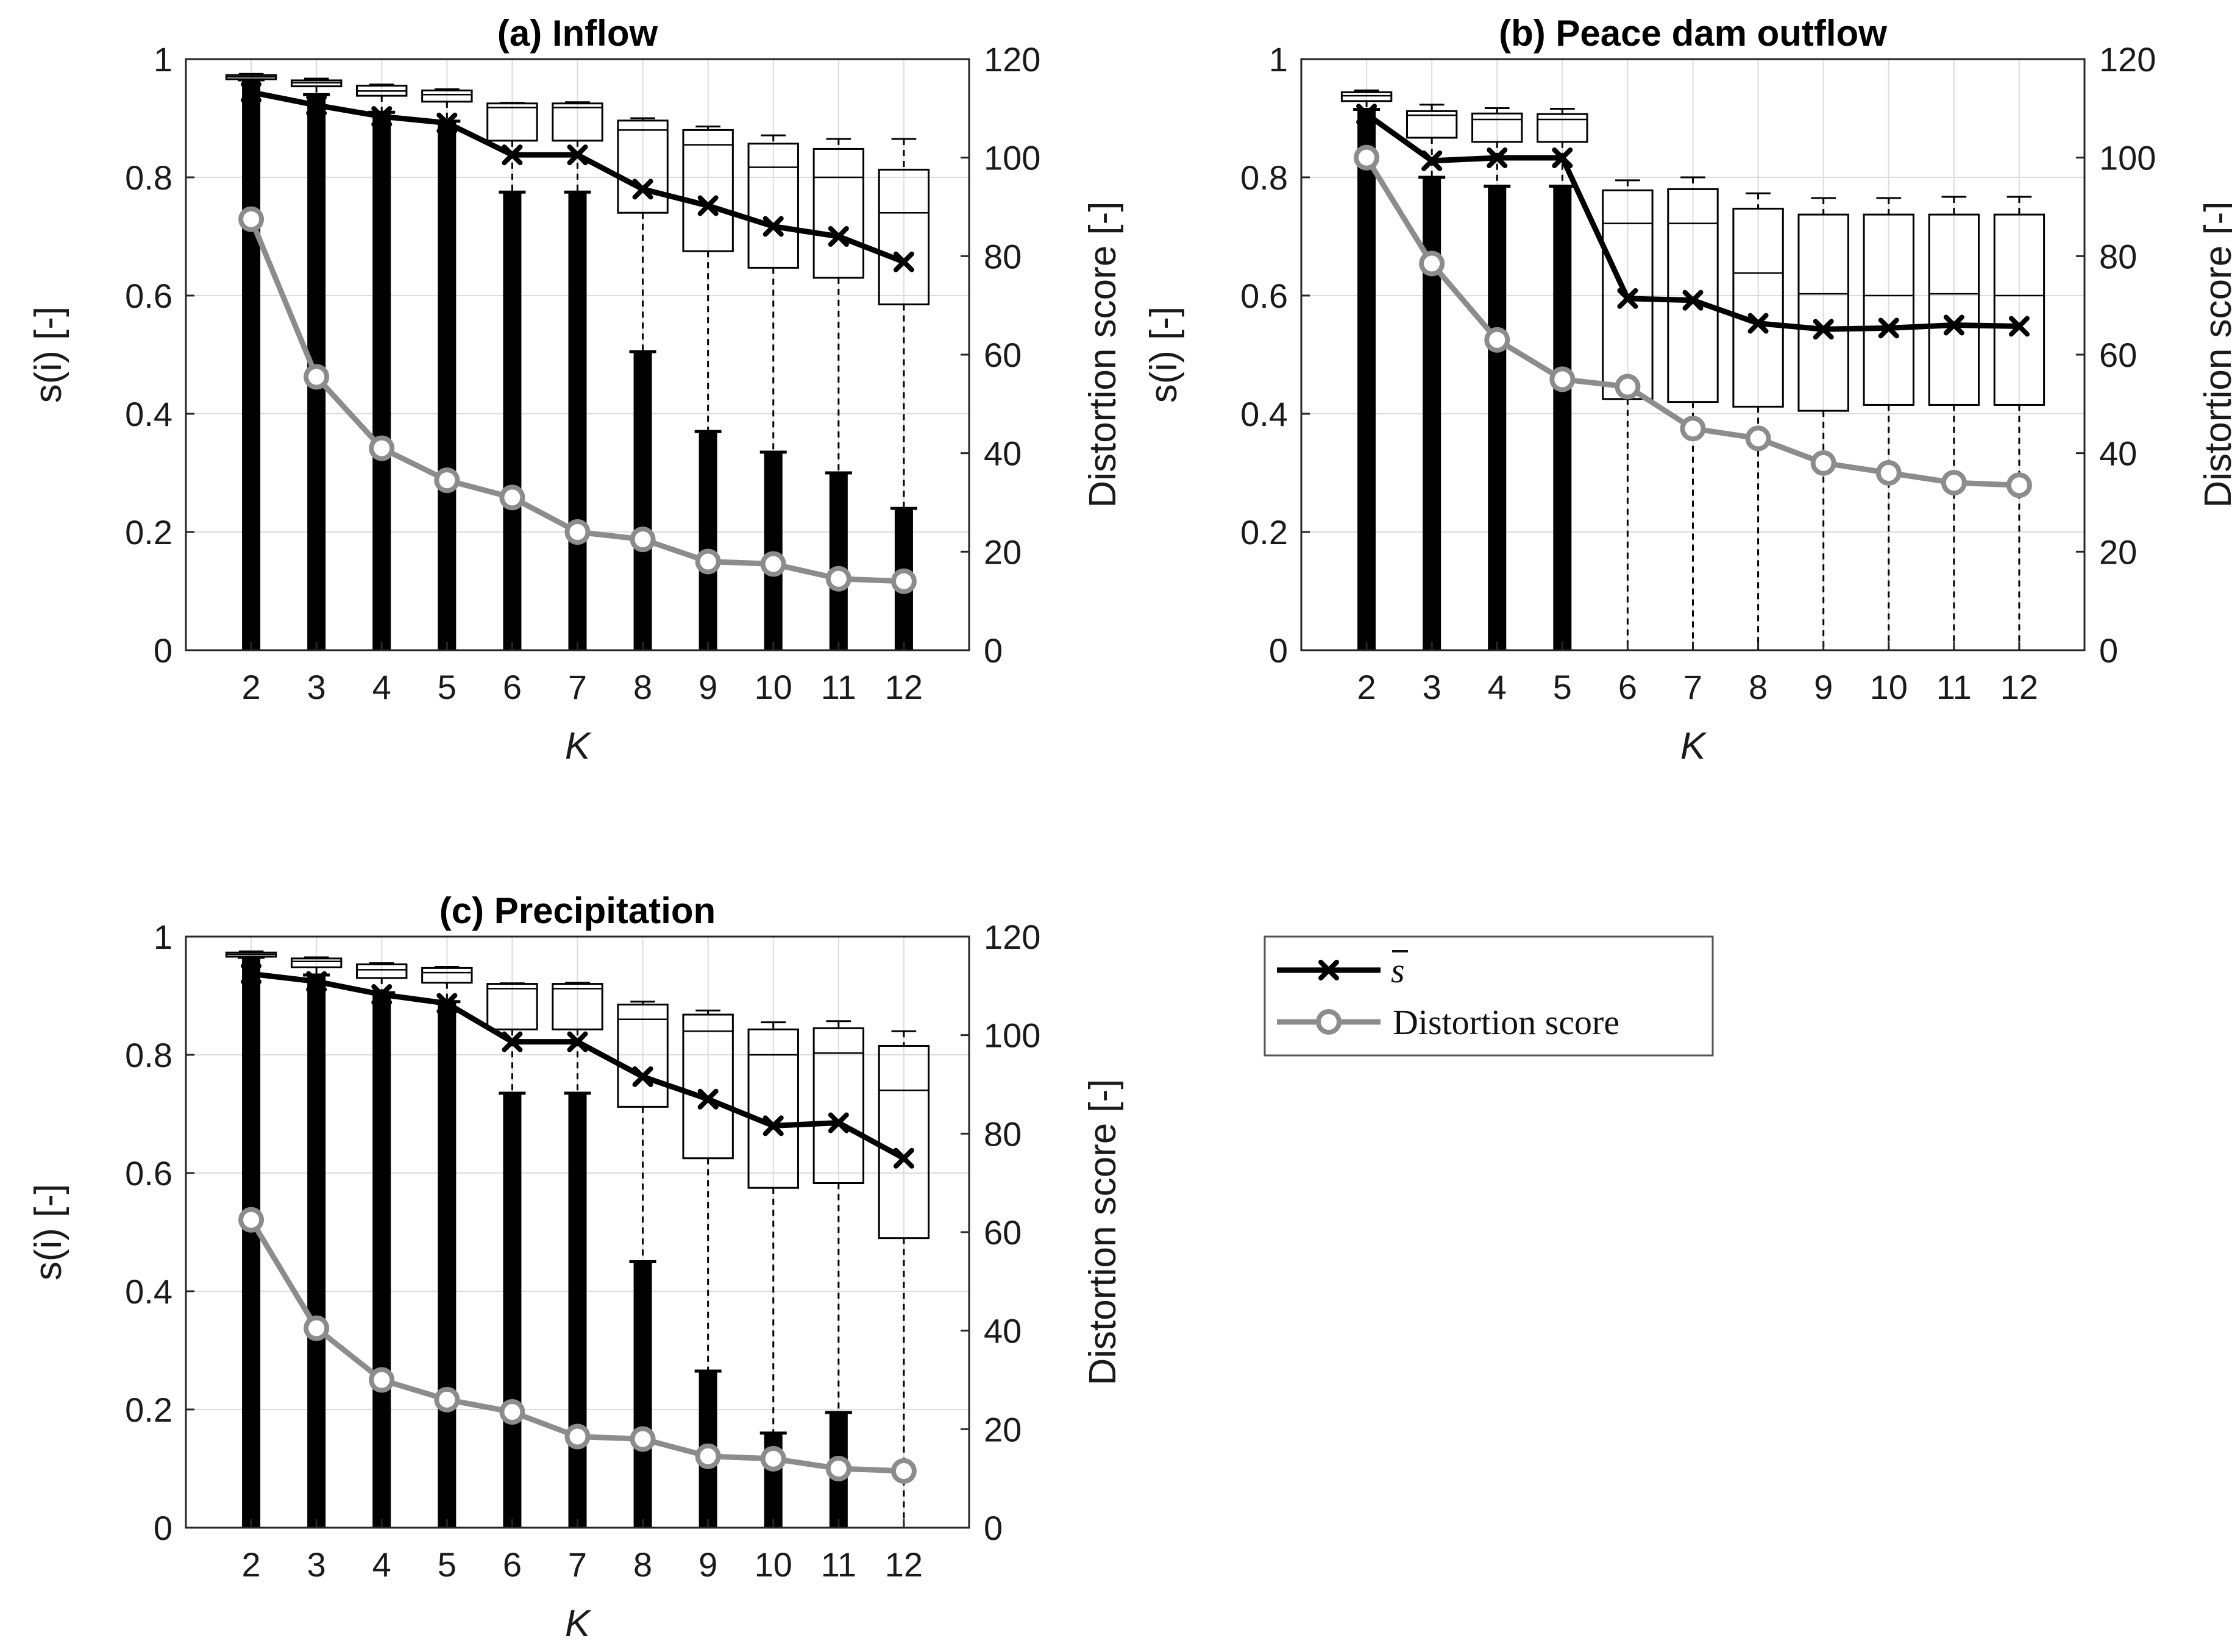  I want to click on y-tick-label-left: 1, so click(163, 59).